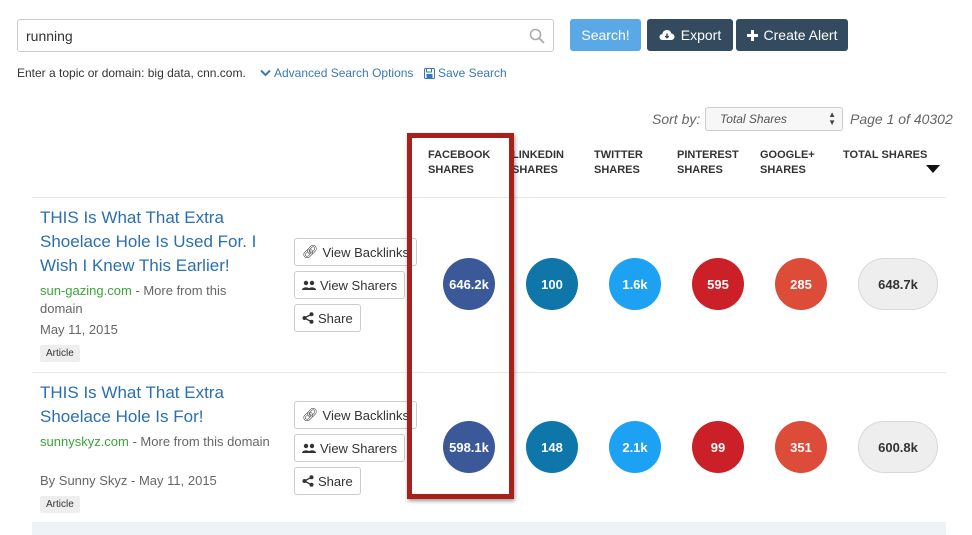 The image size is (972, 535). I want to click on select-arrows-icon: ▲ ▼, so click(832, 118).